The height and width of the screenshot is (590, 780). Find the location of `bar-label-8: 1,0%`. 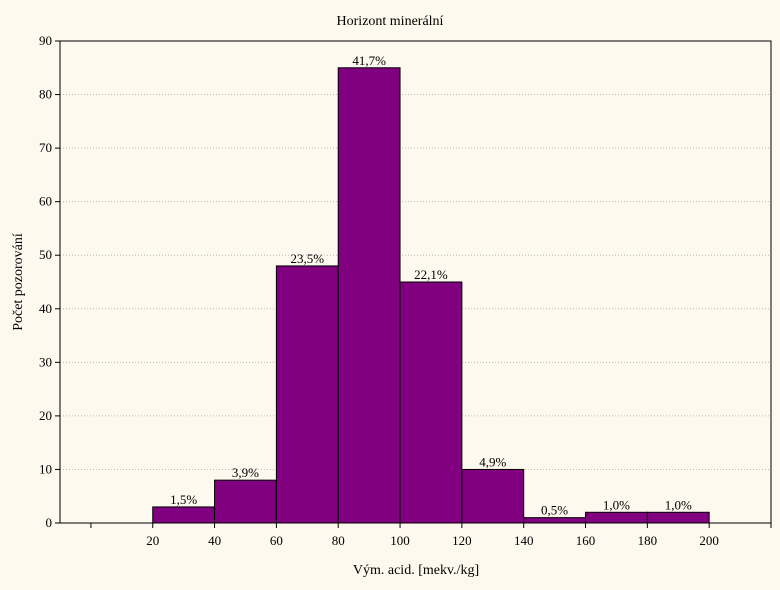

bar-label-8: 1,0% is located at coordinates (678, 504).